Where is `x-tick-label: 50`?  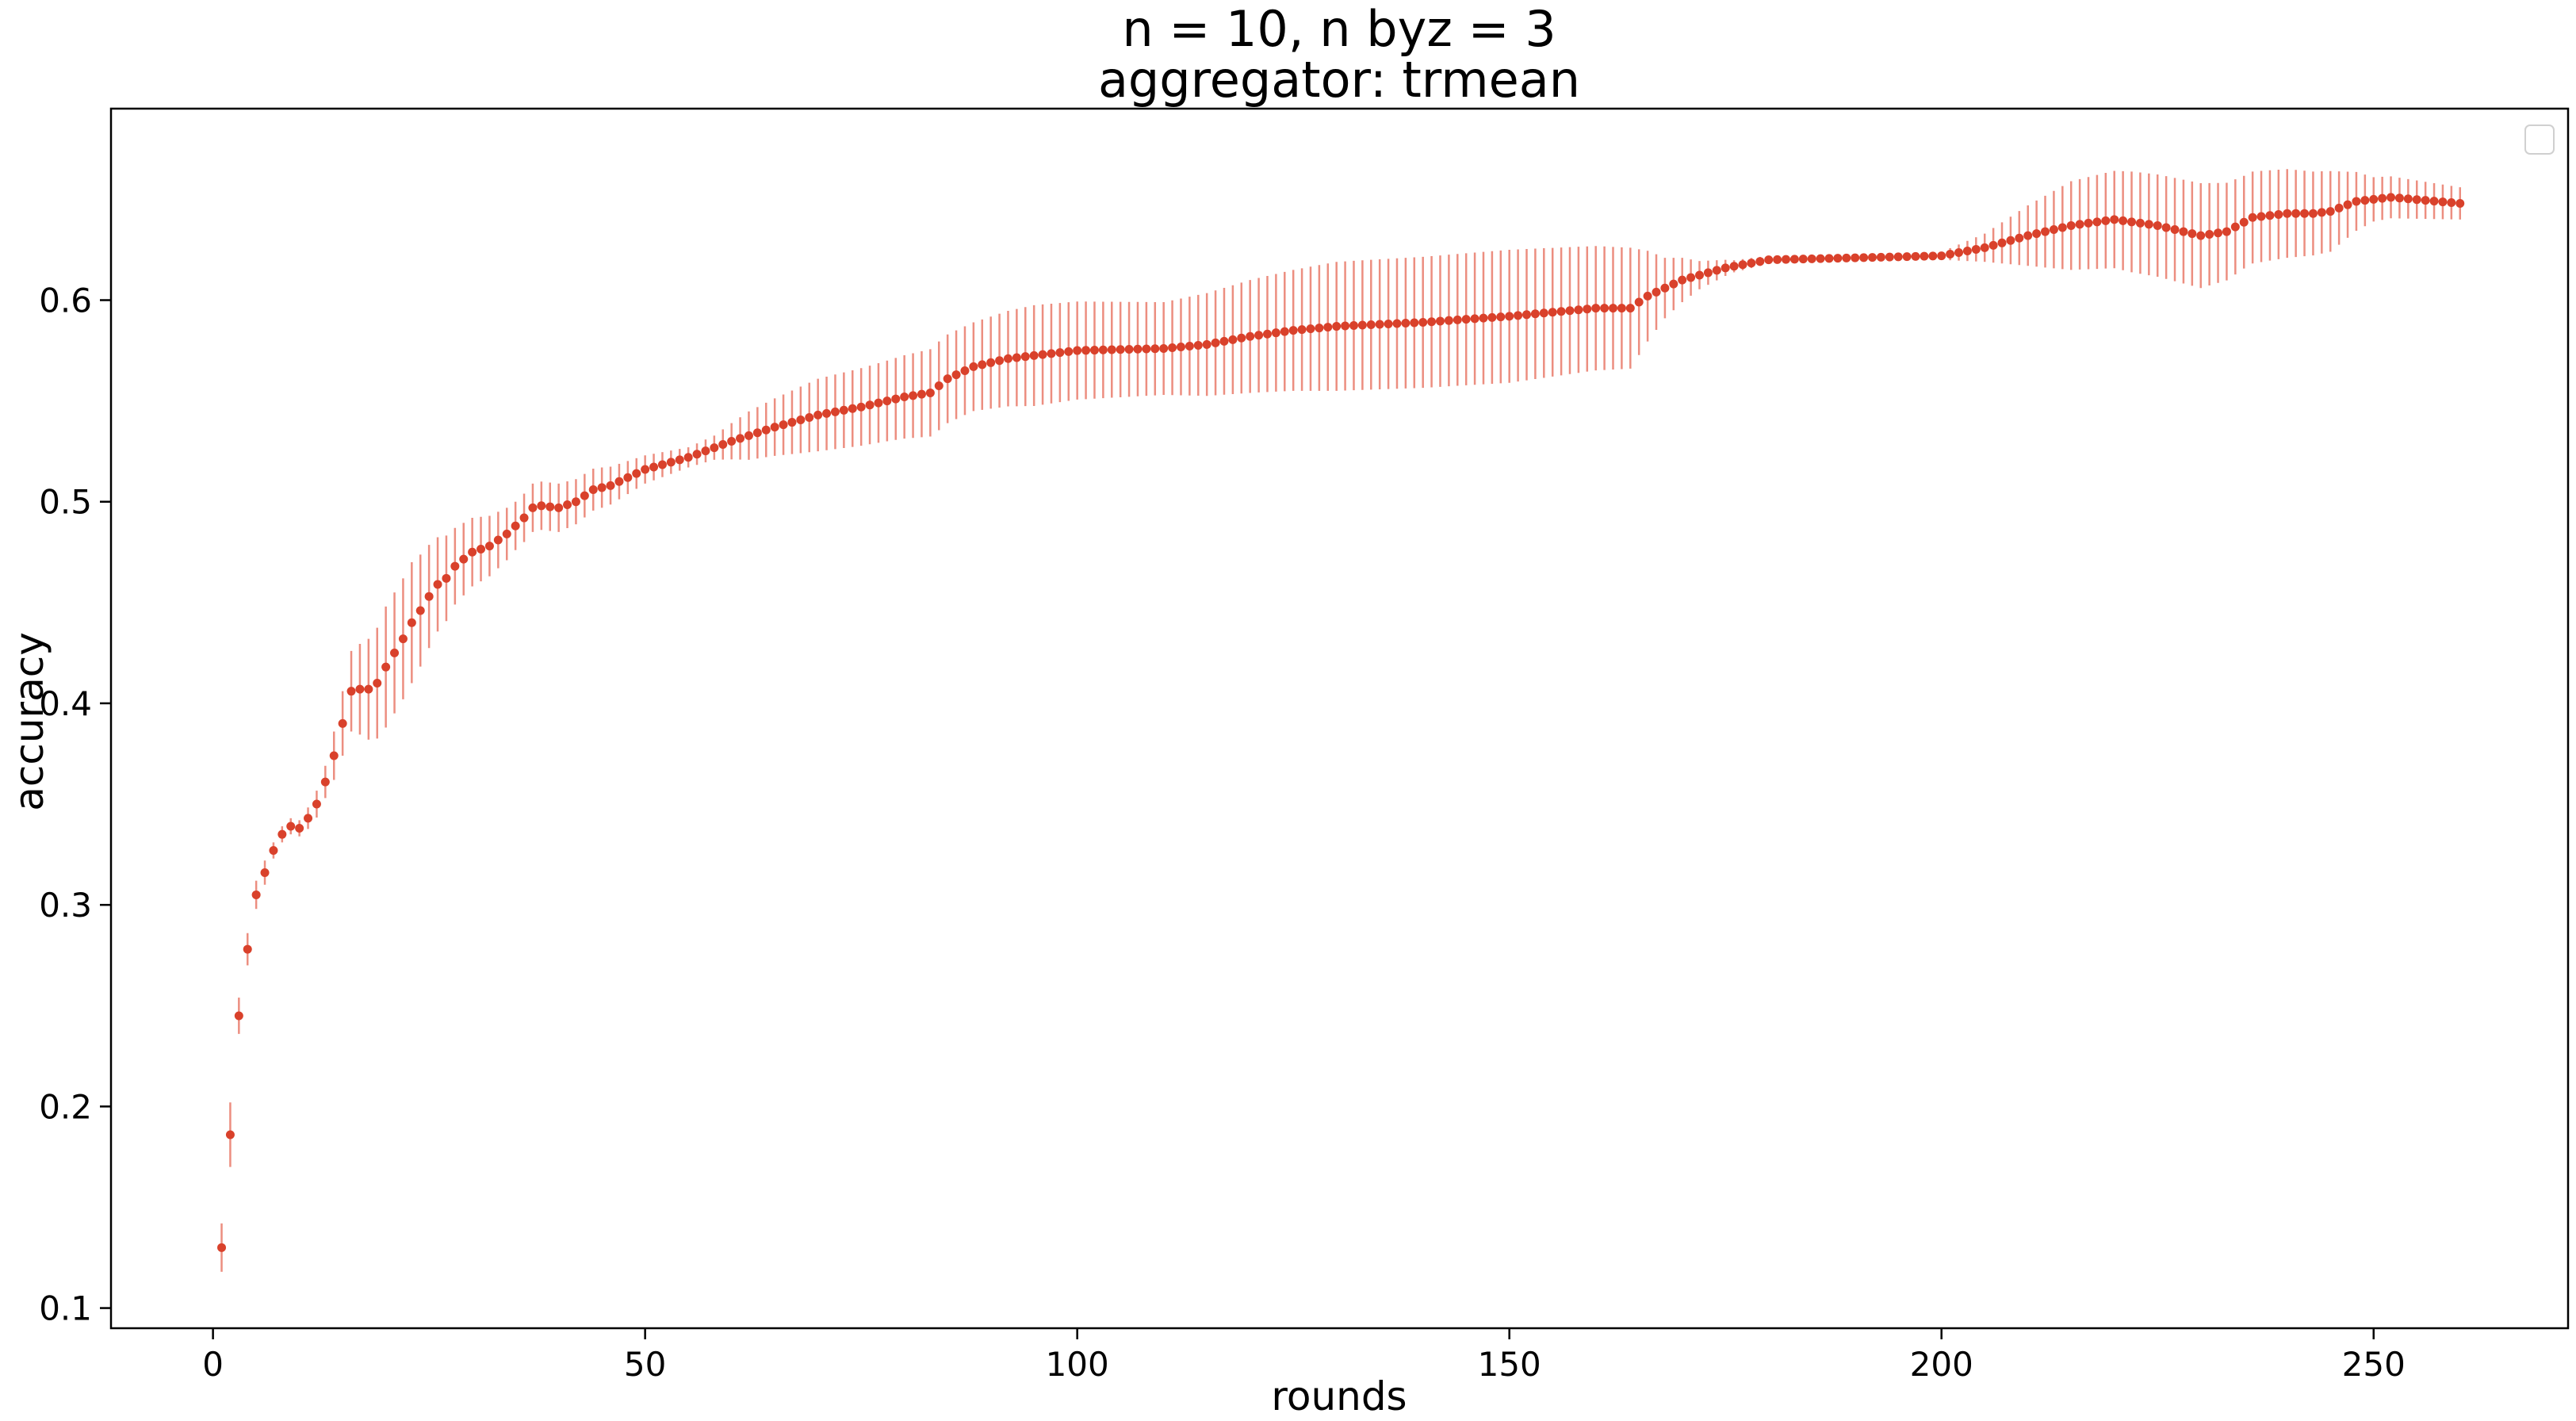 x-tick-label: 50 is located at coordinates (645, 1364).